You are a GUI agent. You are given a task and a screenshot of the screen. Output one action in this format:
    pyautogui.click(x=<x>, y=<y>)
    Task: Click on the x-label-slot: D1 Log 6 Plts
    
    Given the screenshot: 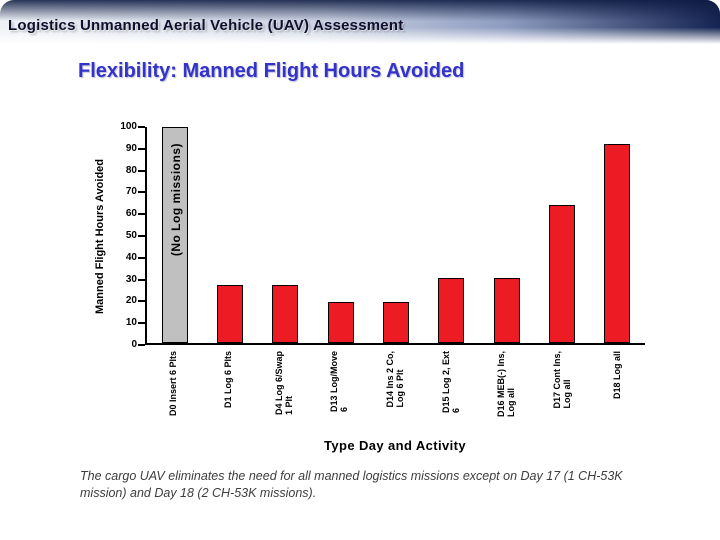 What is the action you would take?
    pyautogui.click(x=229, y=394)
    